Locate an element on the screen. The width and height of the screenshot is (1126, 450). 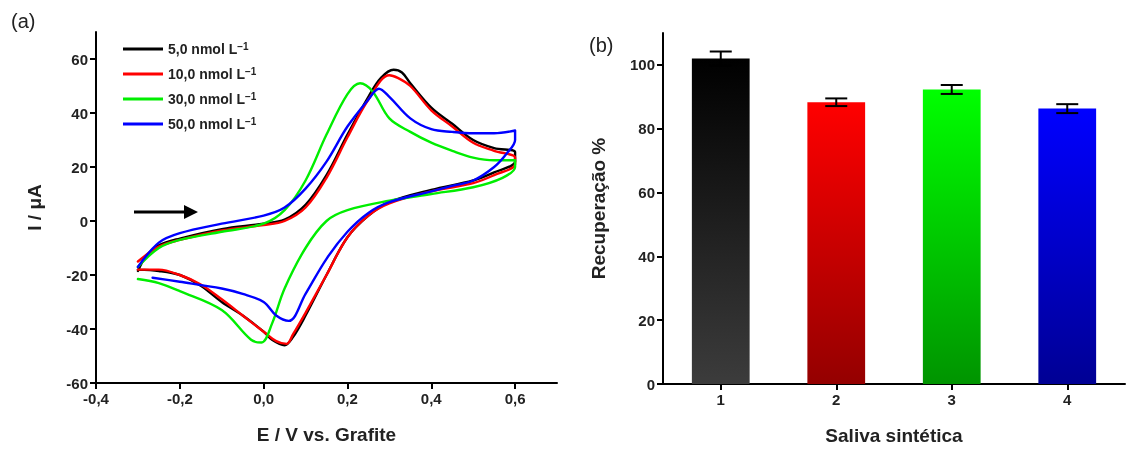
x-tick-label: 0,4 is located at coordinates (431, 398).